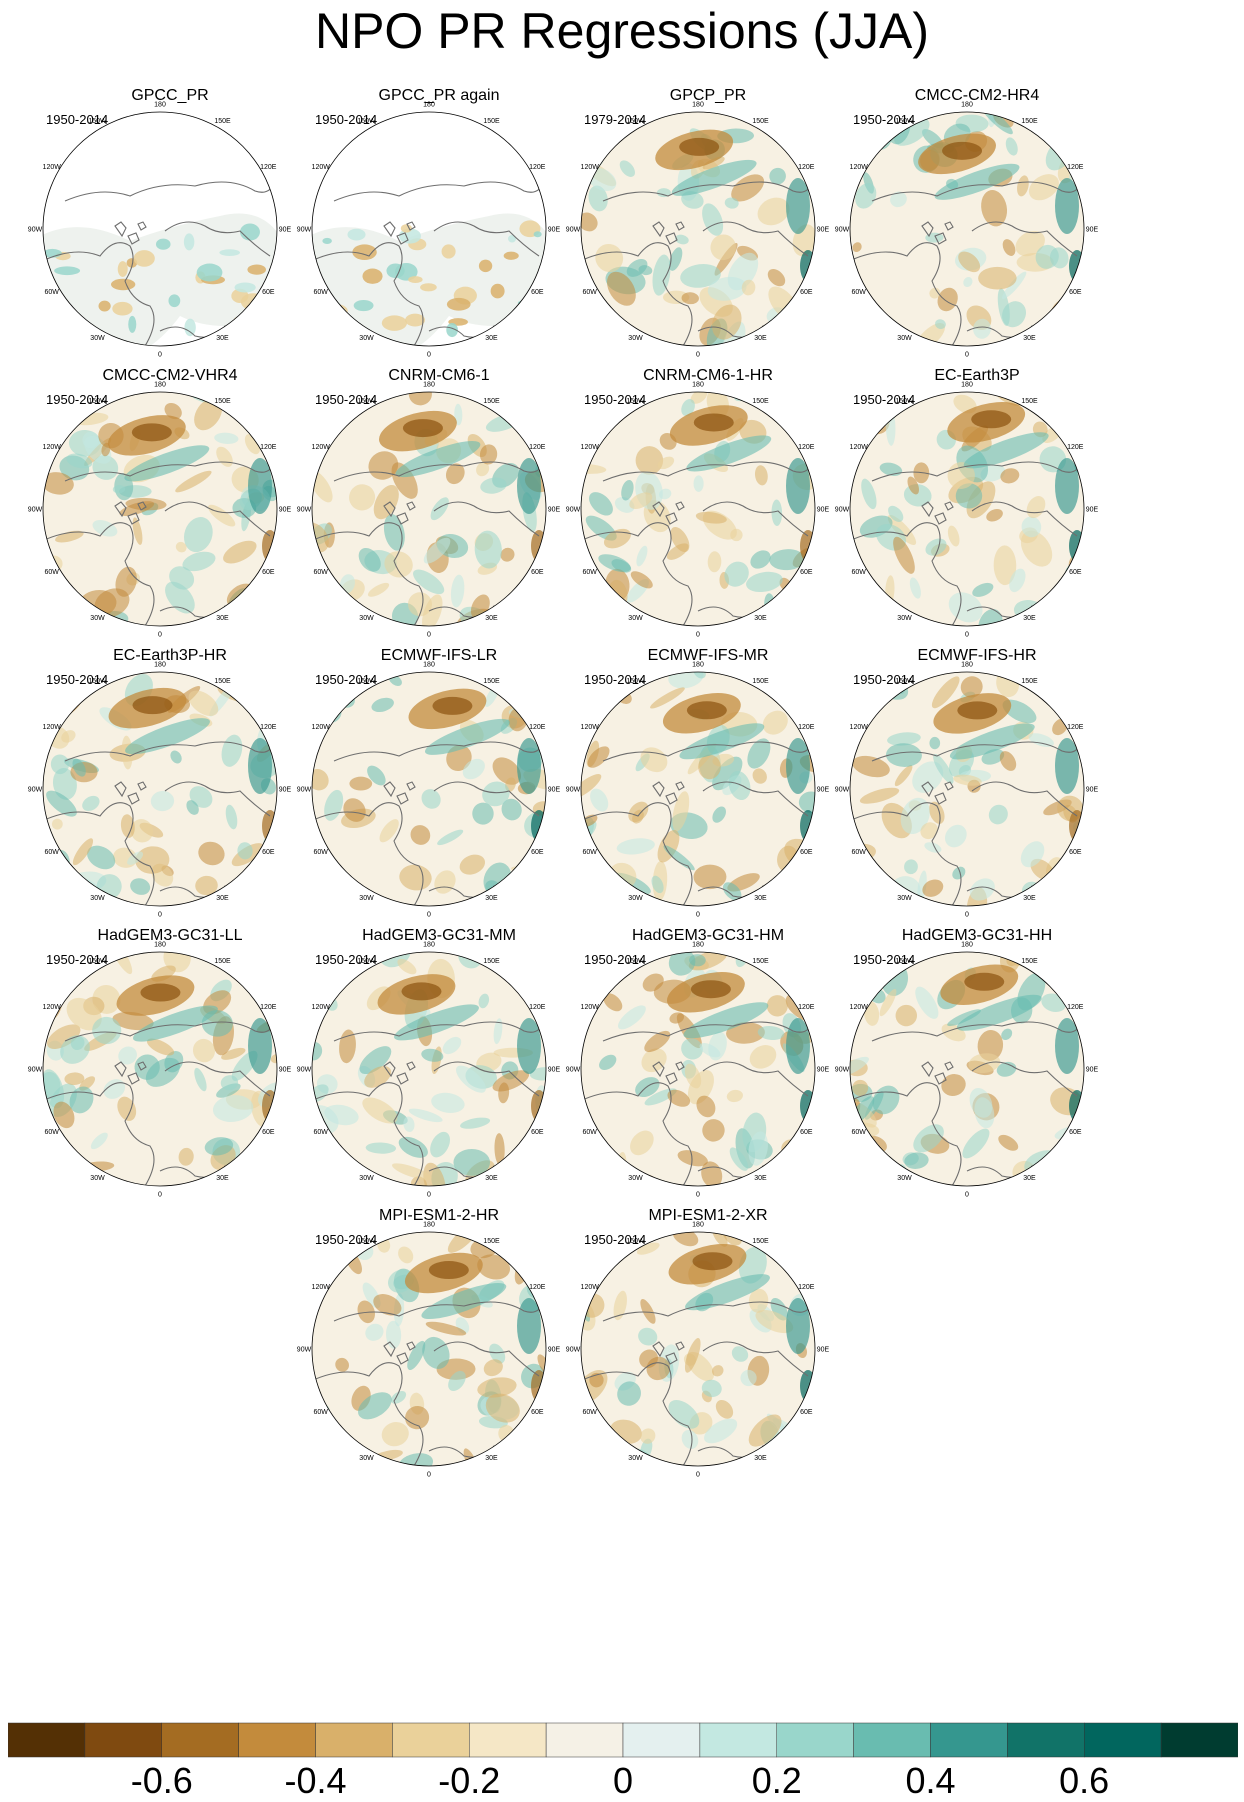  What do you see at coordinates (708, 935) in the screenshot?
I see `panel-title: HadGEM3-GC31-HM` at bounding box center [708, 935].